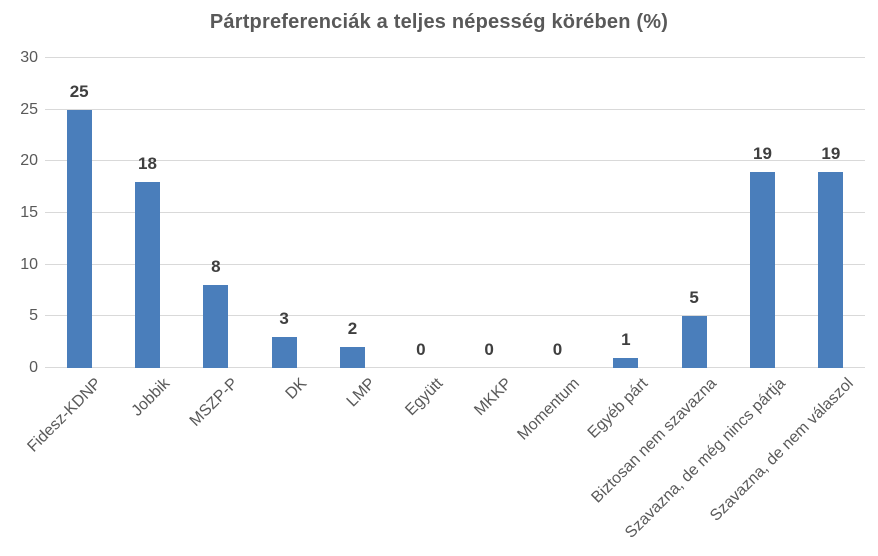  What do you see at coordinates (29, 161) in the screenshot?
I see `y-axis-tick-label: 20` at bounding box center [29, 161].